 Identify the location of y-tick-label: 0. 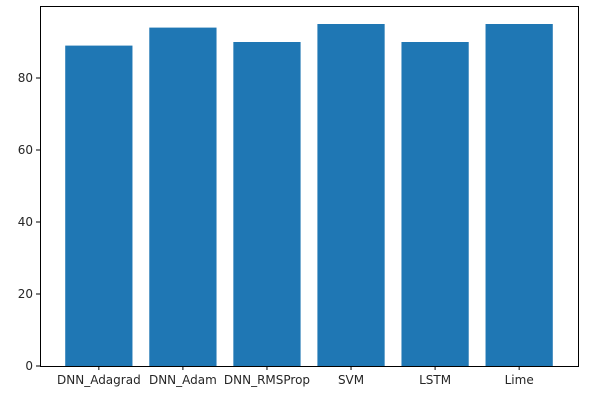
(29, 366).